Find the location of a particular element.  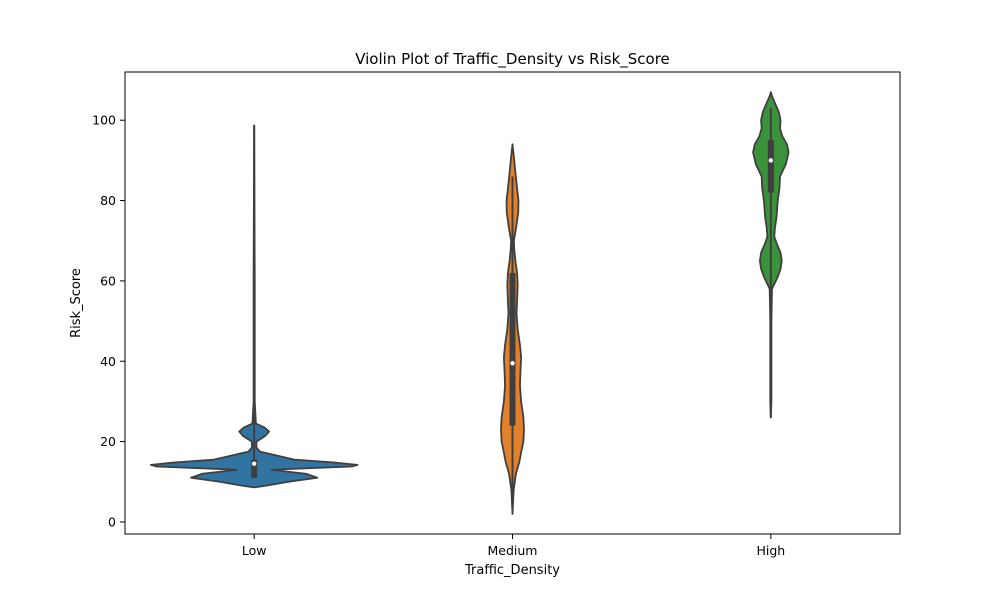

x-tick-label: Low is located at coordinates (254, 550).